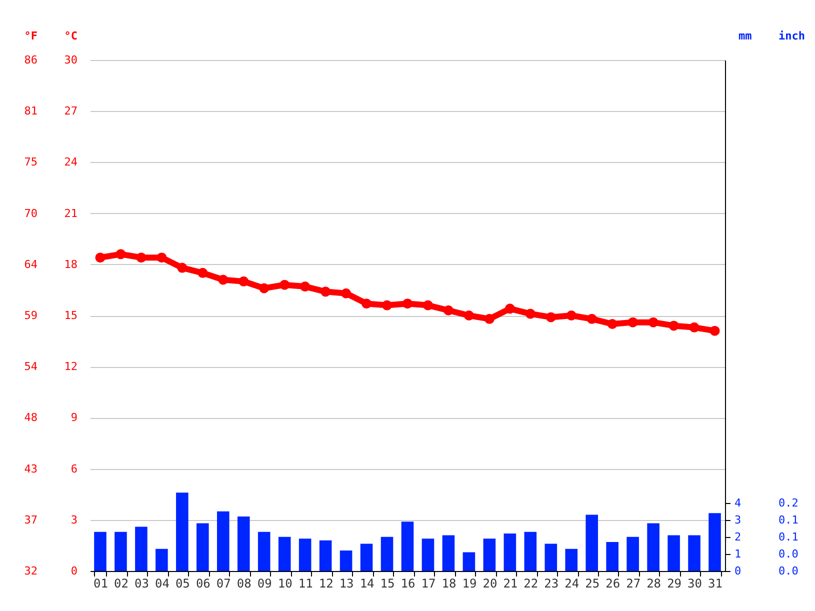 This screenshot has height=611, width=815. I want to click on x-tick-label: 11, so click(305, 583).